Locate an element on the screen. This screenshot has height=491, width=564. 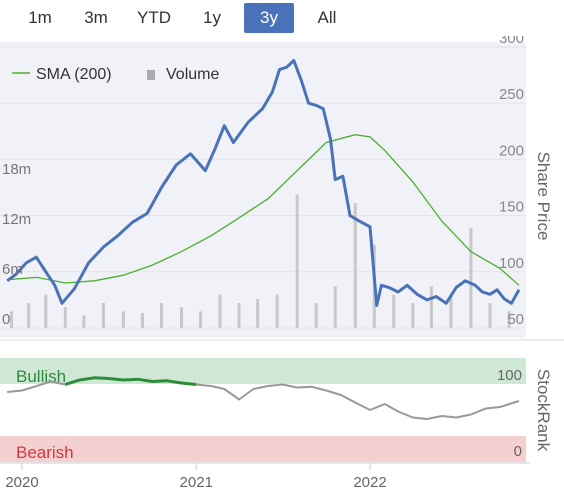
price-tick-label: 300 is located at coordinates (511, 41).